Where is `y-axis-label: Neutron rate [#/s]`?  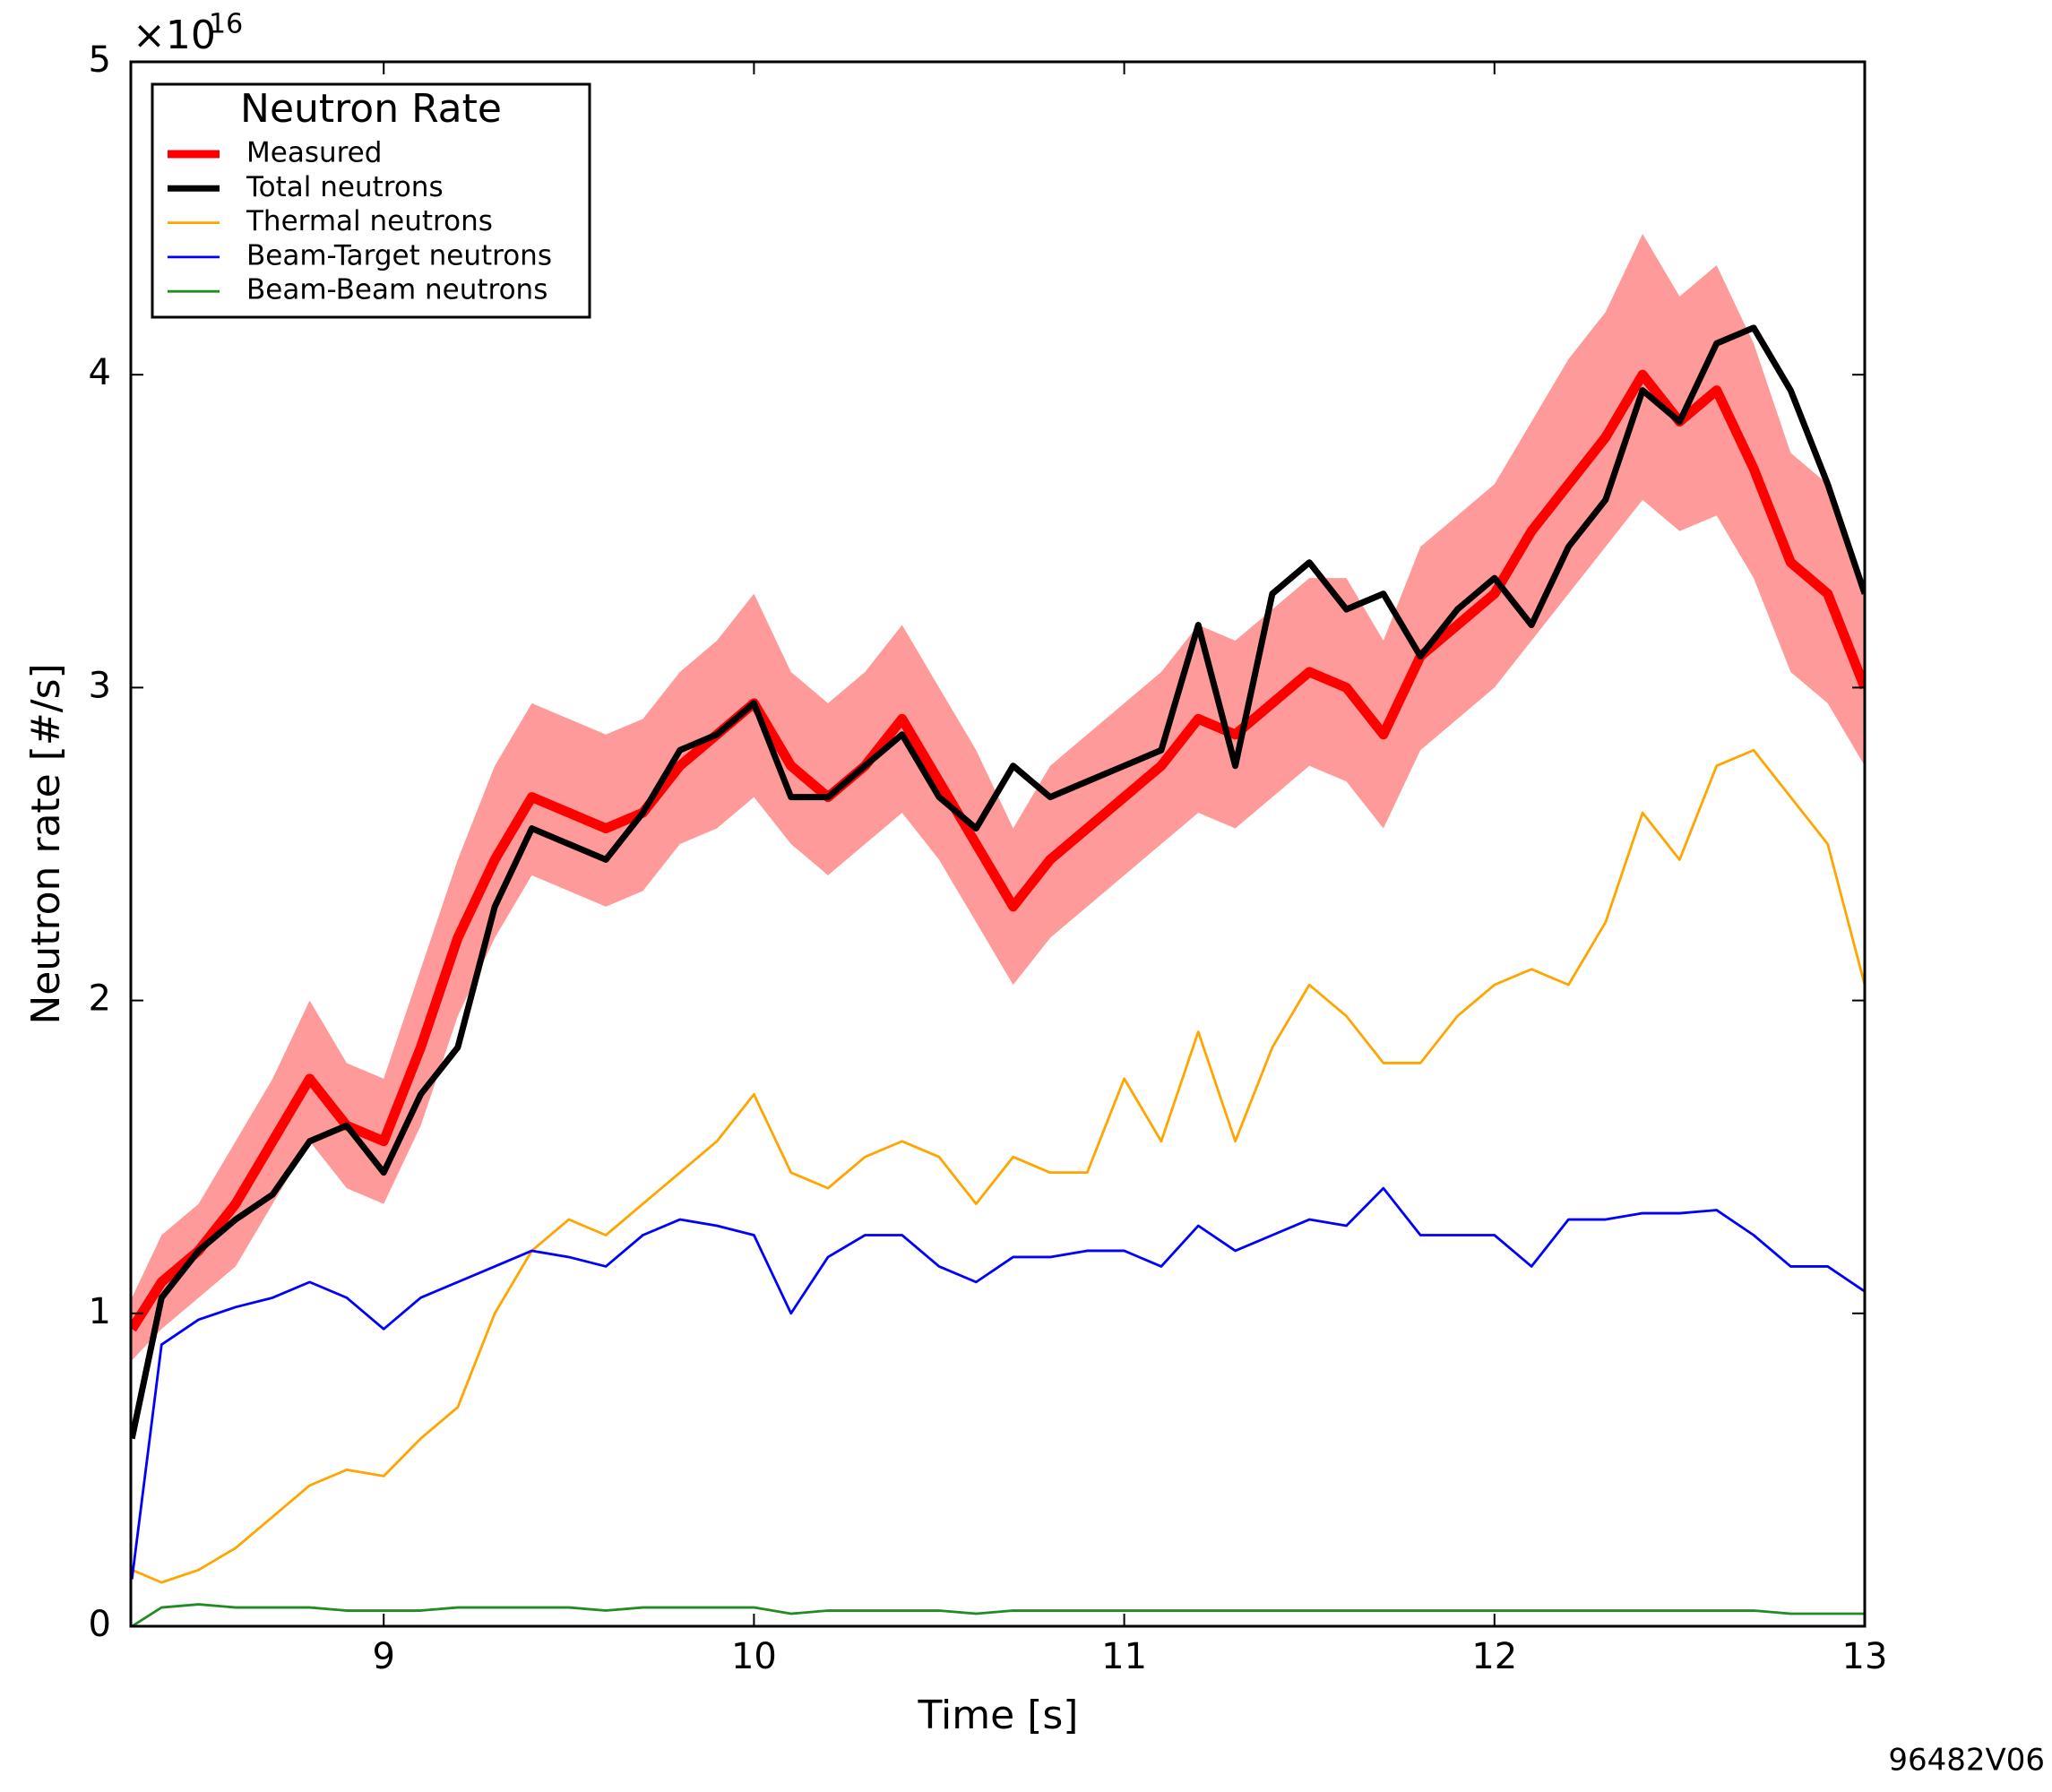 y-axis-label: Neutron rate [#/s] is located at coordinates (46, 843).